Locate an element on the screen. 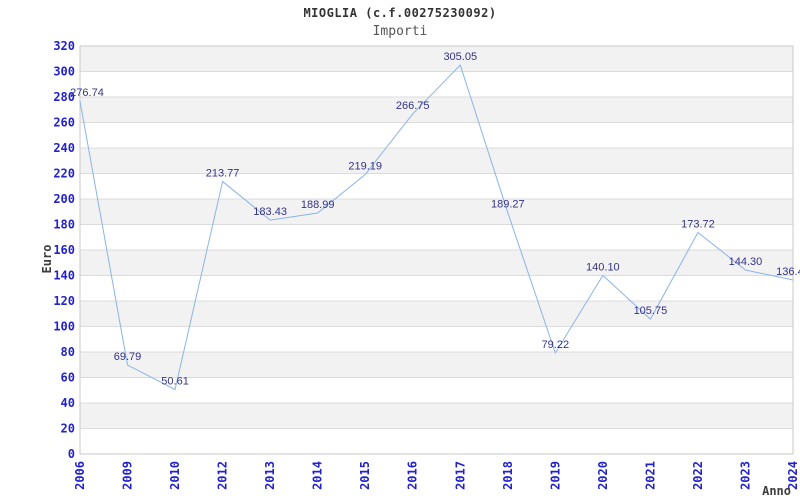  data-point-label: 50.61 is located at coordinates (175, 381).